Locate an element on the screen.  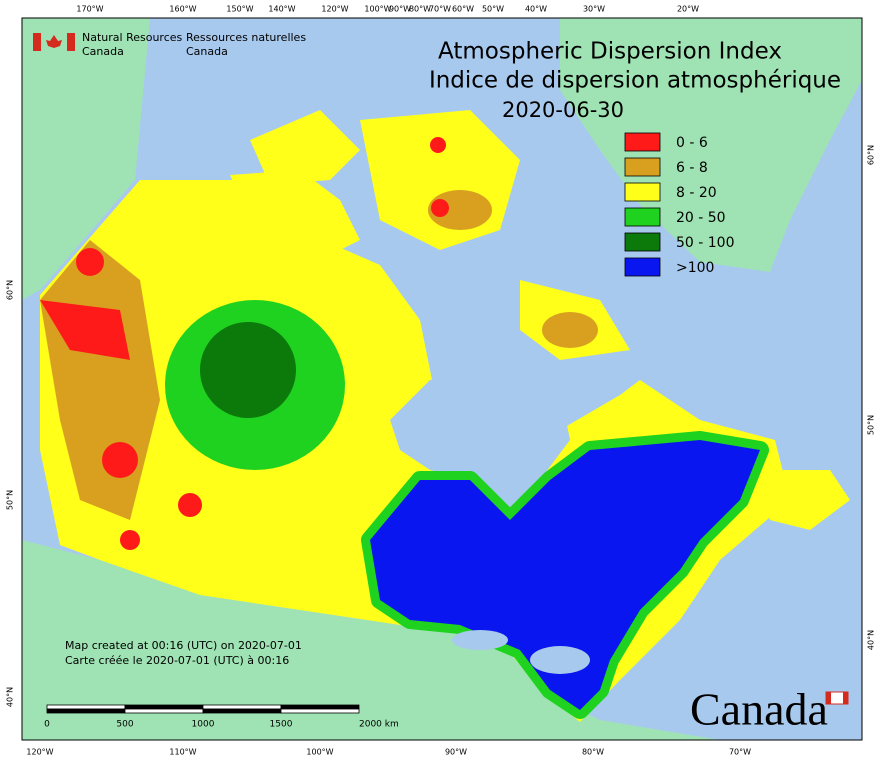
legend-label: 50 - 100 is located at coordinates (705, 243).